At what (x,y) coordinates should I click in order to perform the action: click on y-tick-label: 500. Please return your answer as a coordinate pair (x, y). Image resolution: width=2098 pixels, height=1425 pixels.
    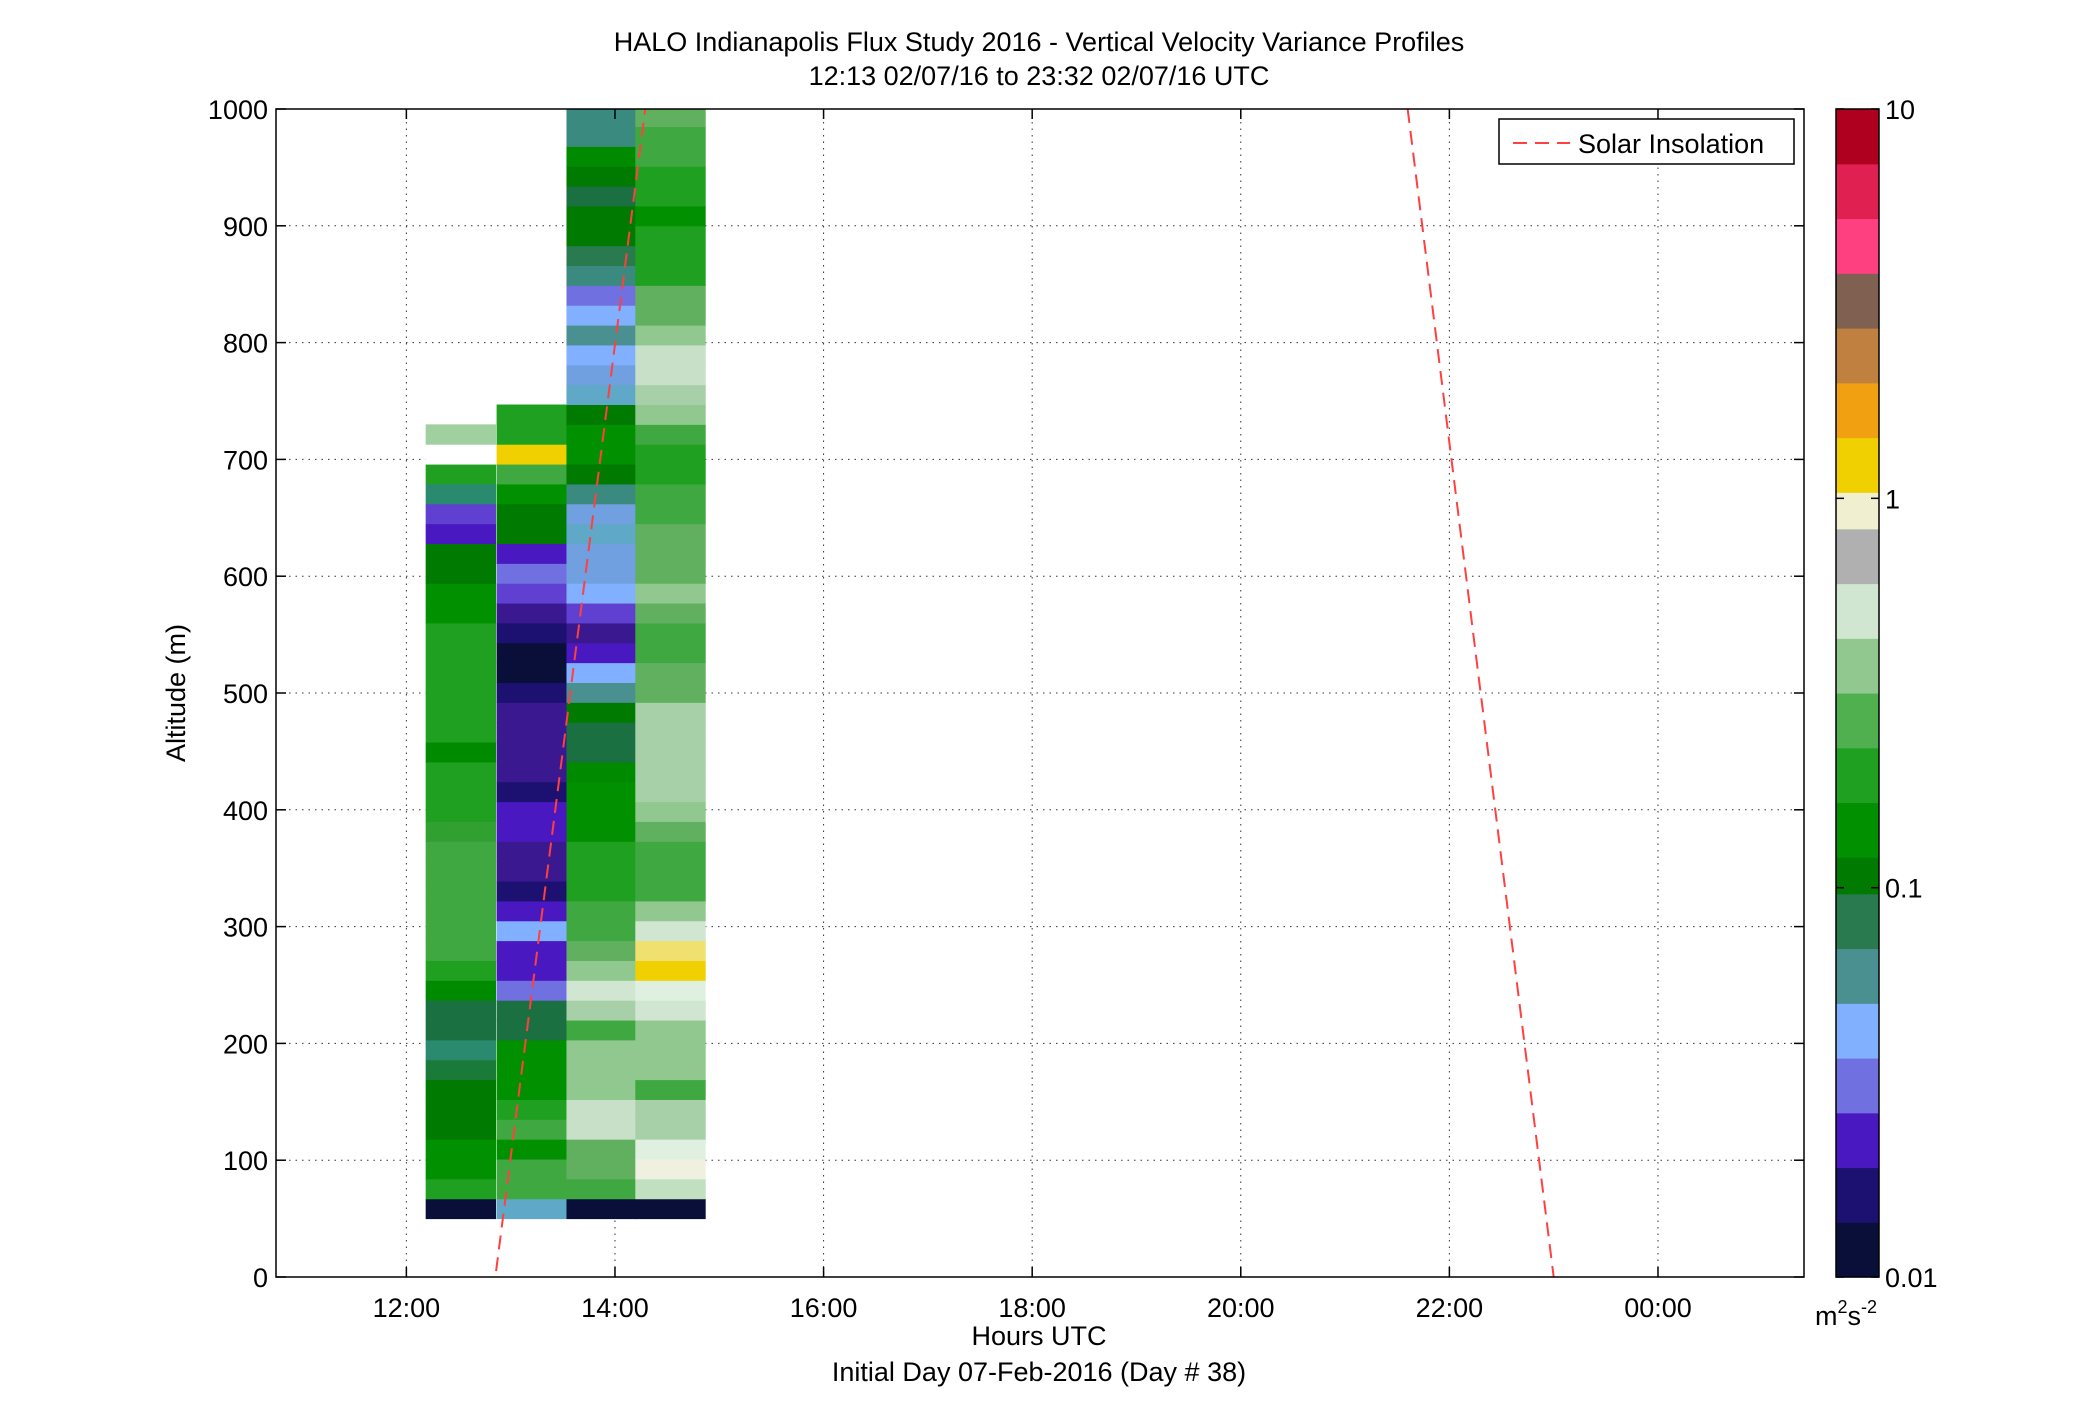
    Looking at the image, I should click on (245, 694).